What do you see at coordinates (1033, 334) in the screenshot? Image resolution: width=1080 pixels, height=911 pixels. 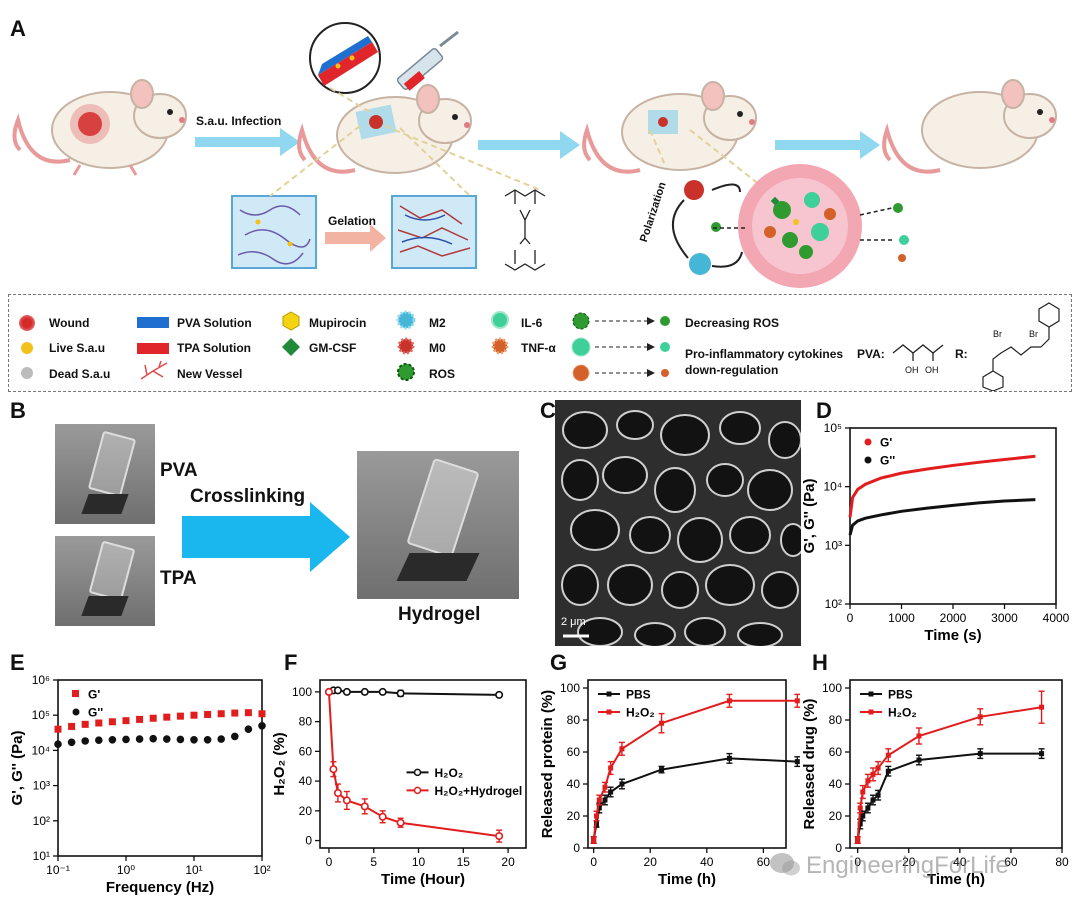 I see `br-label: Br` at bounding box center [1033, 334].